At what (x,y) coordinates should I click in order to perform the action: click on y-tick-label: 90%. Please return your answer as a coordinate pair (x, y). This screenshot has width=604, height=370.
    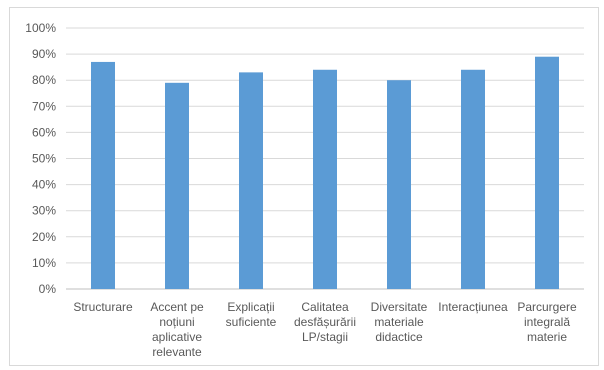
    Looking at the image, I should click on (44, 54).